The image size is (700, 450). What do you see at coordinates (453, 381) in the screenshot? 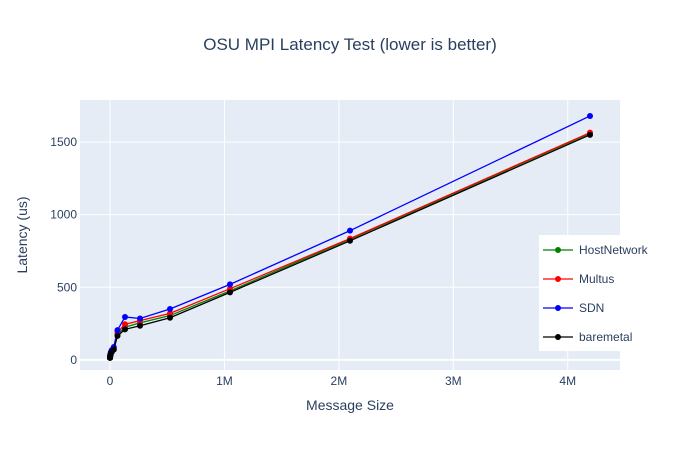
I see `x-tick-label: 3M` at bounding box center [453, 381].